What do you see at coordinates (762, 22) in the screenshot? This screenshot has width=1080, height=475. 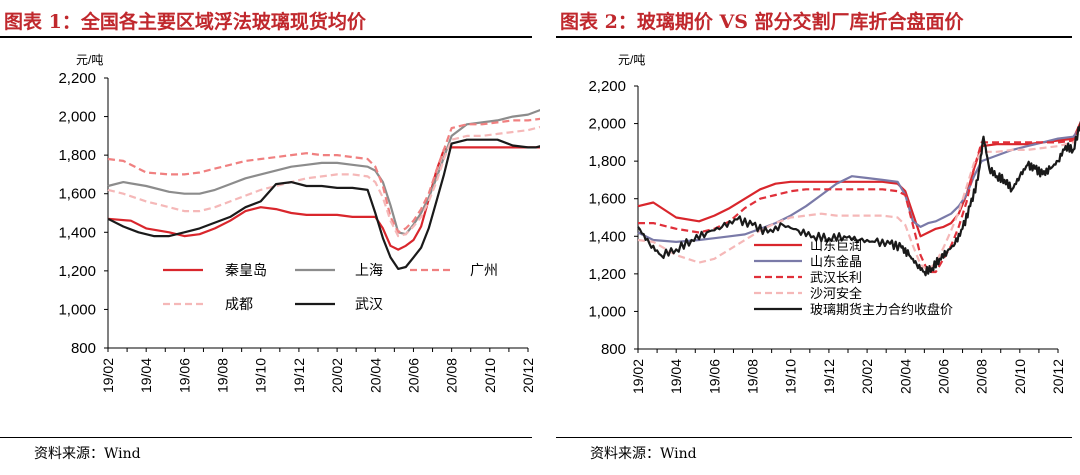 I see `panel-title: 图表 2：玻璃期价 VS 部分交割厂库折合盘面价` at bounding box center [762, 22].